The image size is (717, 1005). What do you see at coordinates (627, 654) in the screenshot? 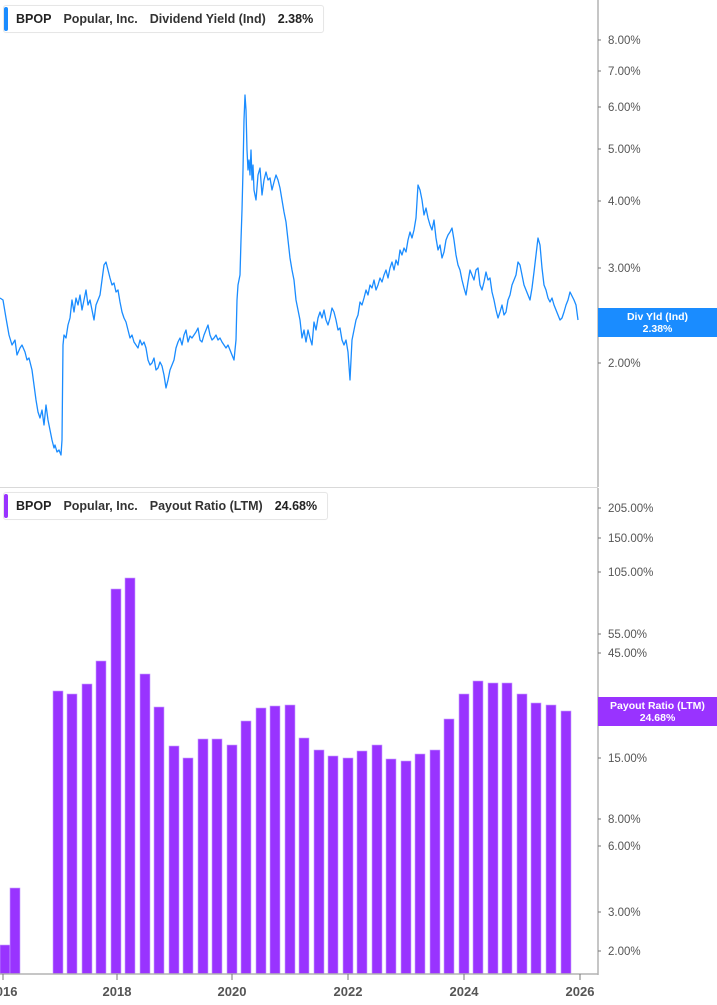
I see `y-tick-label: 45.00%` at bounding box center [627, 654].